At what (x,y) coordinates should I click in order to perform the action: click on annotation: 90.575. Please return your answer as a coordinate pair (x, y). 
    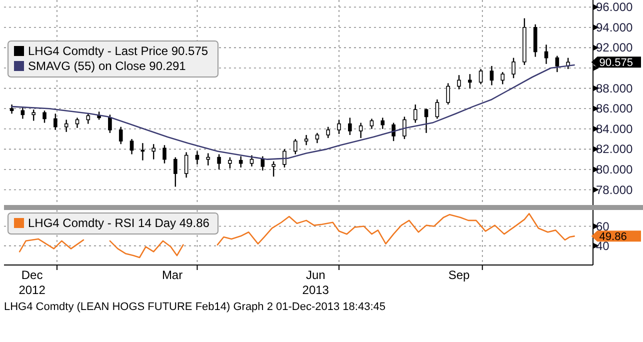
    Looking at the image, I should click on (616, 63).